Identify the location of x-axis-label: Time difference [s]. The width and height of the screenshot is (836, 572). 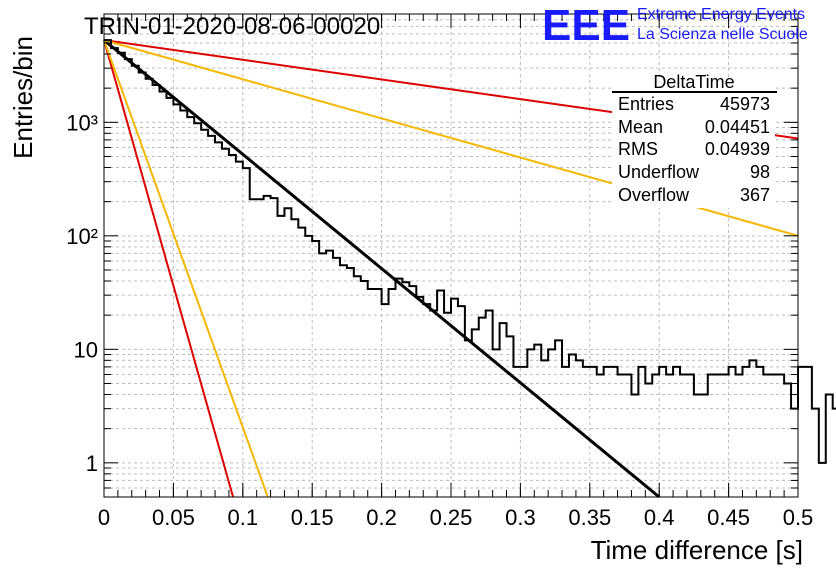
(697, 550).